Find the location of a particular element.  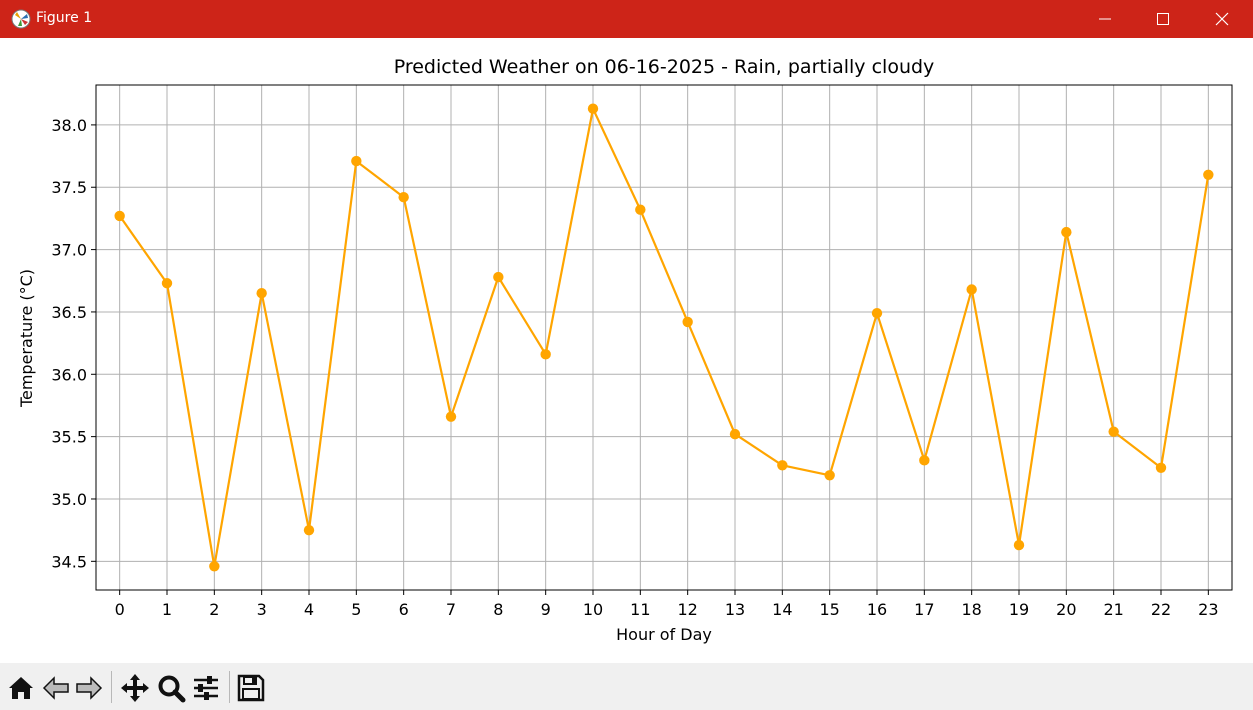

maximize-icon is located at coordinates (1163, 19).